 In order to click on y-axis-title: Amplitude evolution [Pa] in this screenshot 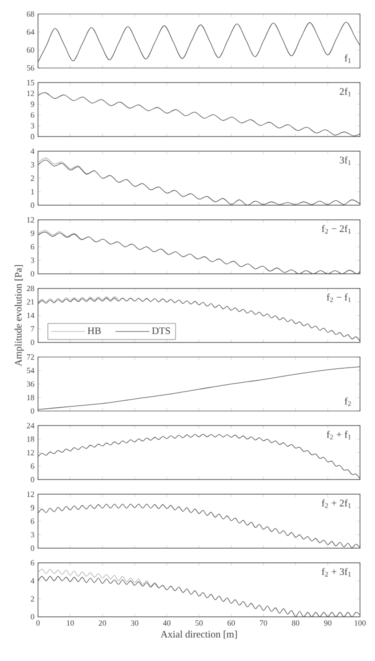, I will do `click(19, 315)`.